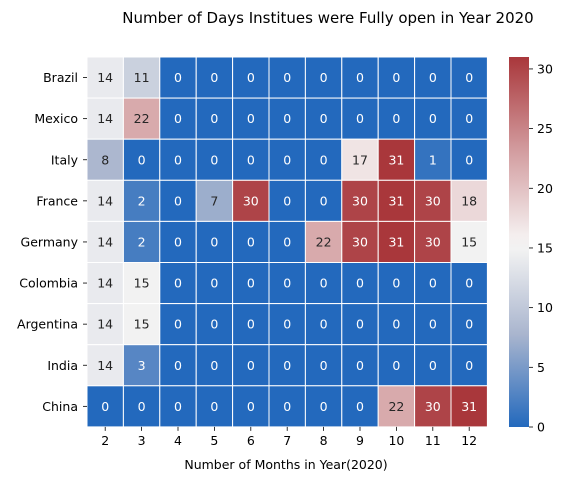 Image resolution: width=565 pixels, height=484 pixels. Describe the element at coordinates (545, 307) in the screenshot. I see `colorbar-tick-label: 10` at that location.